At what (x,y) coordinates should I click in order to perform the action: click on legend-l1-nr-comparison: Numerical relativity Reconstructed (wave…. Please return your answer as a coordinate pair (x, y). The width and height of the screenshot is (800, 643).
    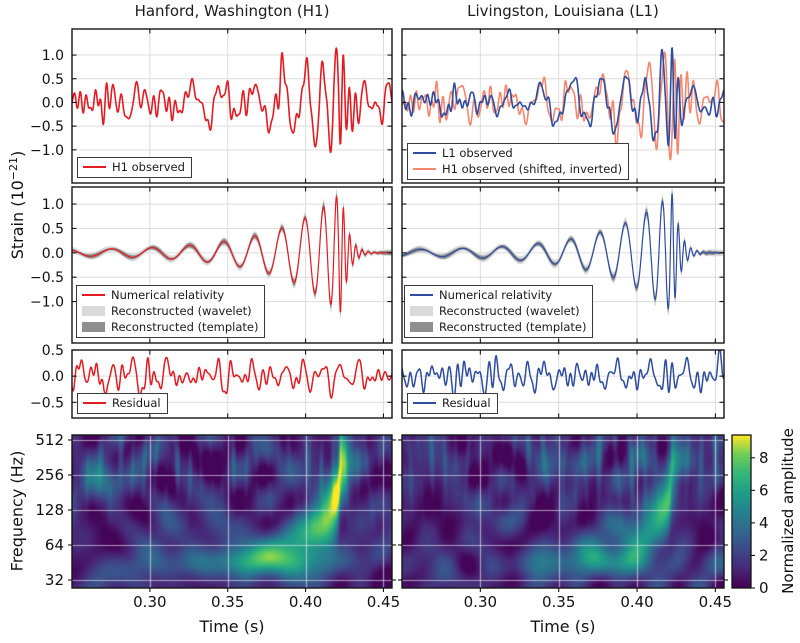
    Looking at the image, I should click on (499, 311).